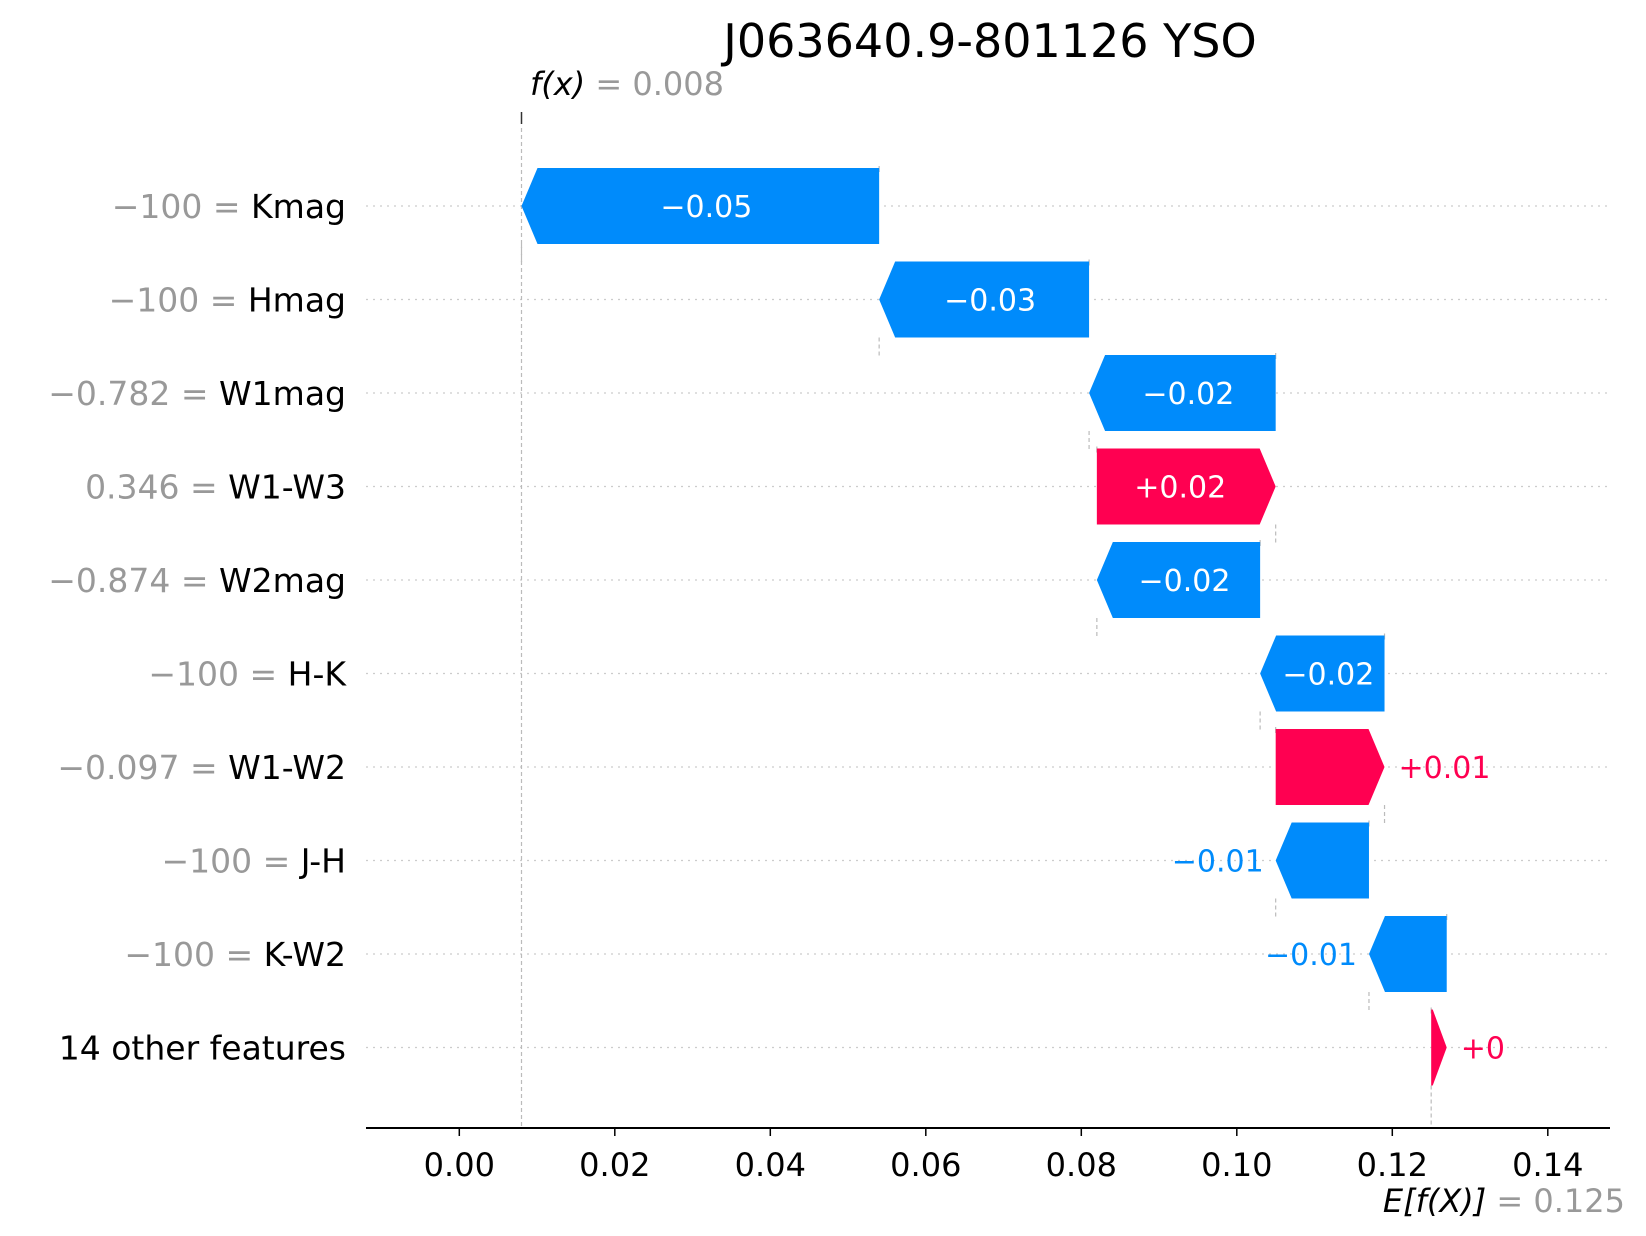  Describe the element at coordinates (318, 674) in the screenshot. I see `feature-name: H-K` at that location.